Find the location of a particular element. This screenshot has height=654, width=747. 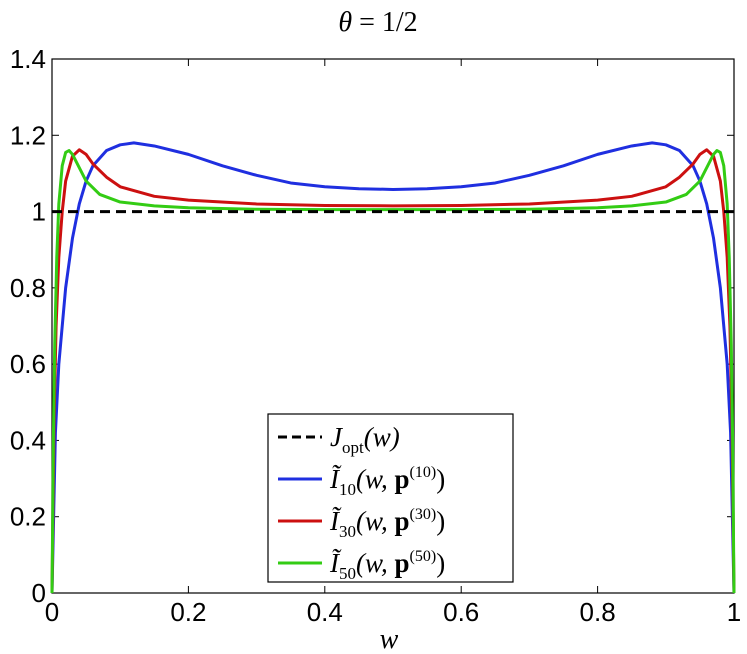

x-tick-label: 0.4 is located at coordinates (325, 612).